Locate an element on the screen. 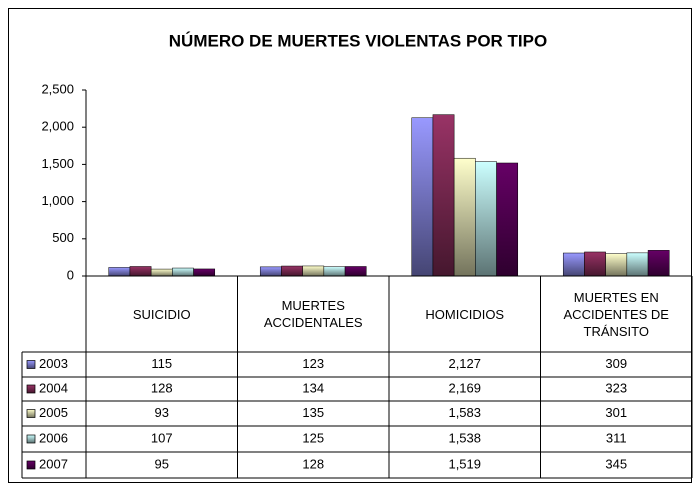  legend-label: 2007 is located at coordinates (53, 463).